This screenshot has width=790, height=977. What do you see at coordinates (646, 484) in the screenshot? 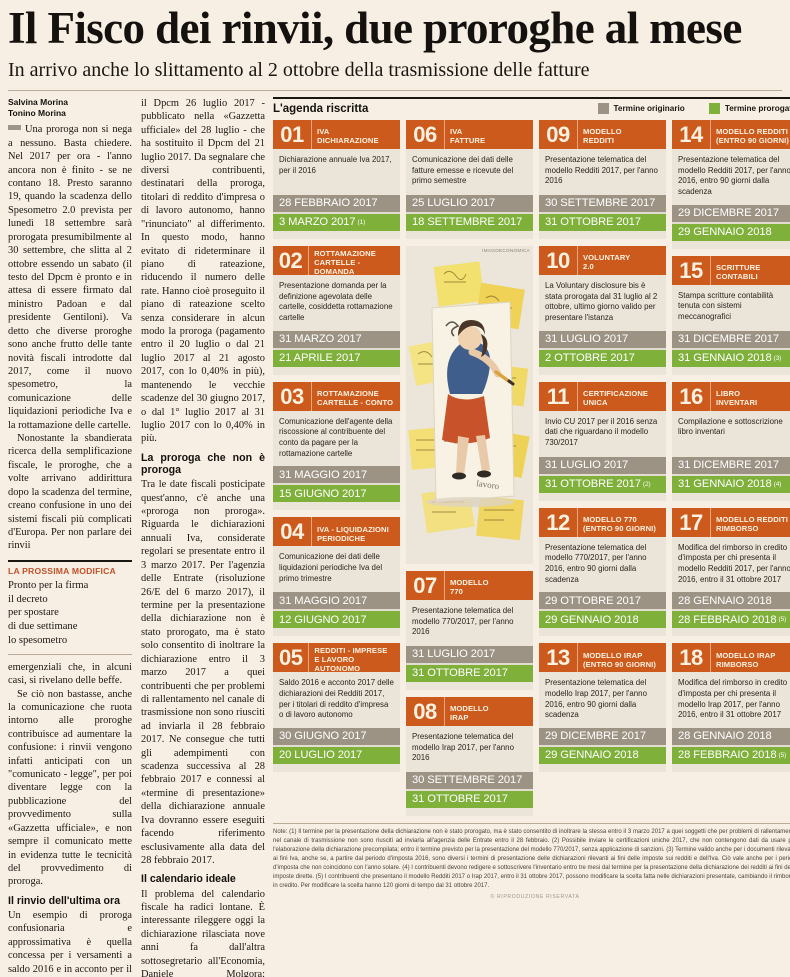
I see `agenda-card-note-ref: (2)` at bounding box center [646, 484].